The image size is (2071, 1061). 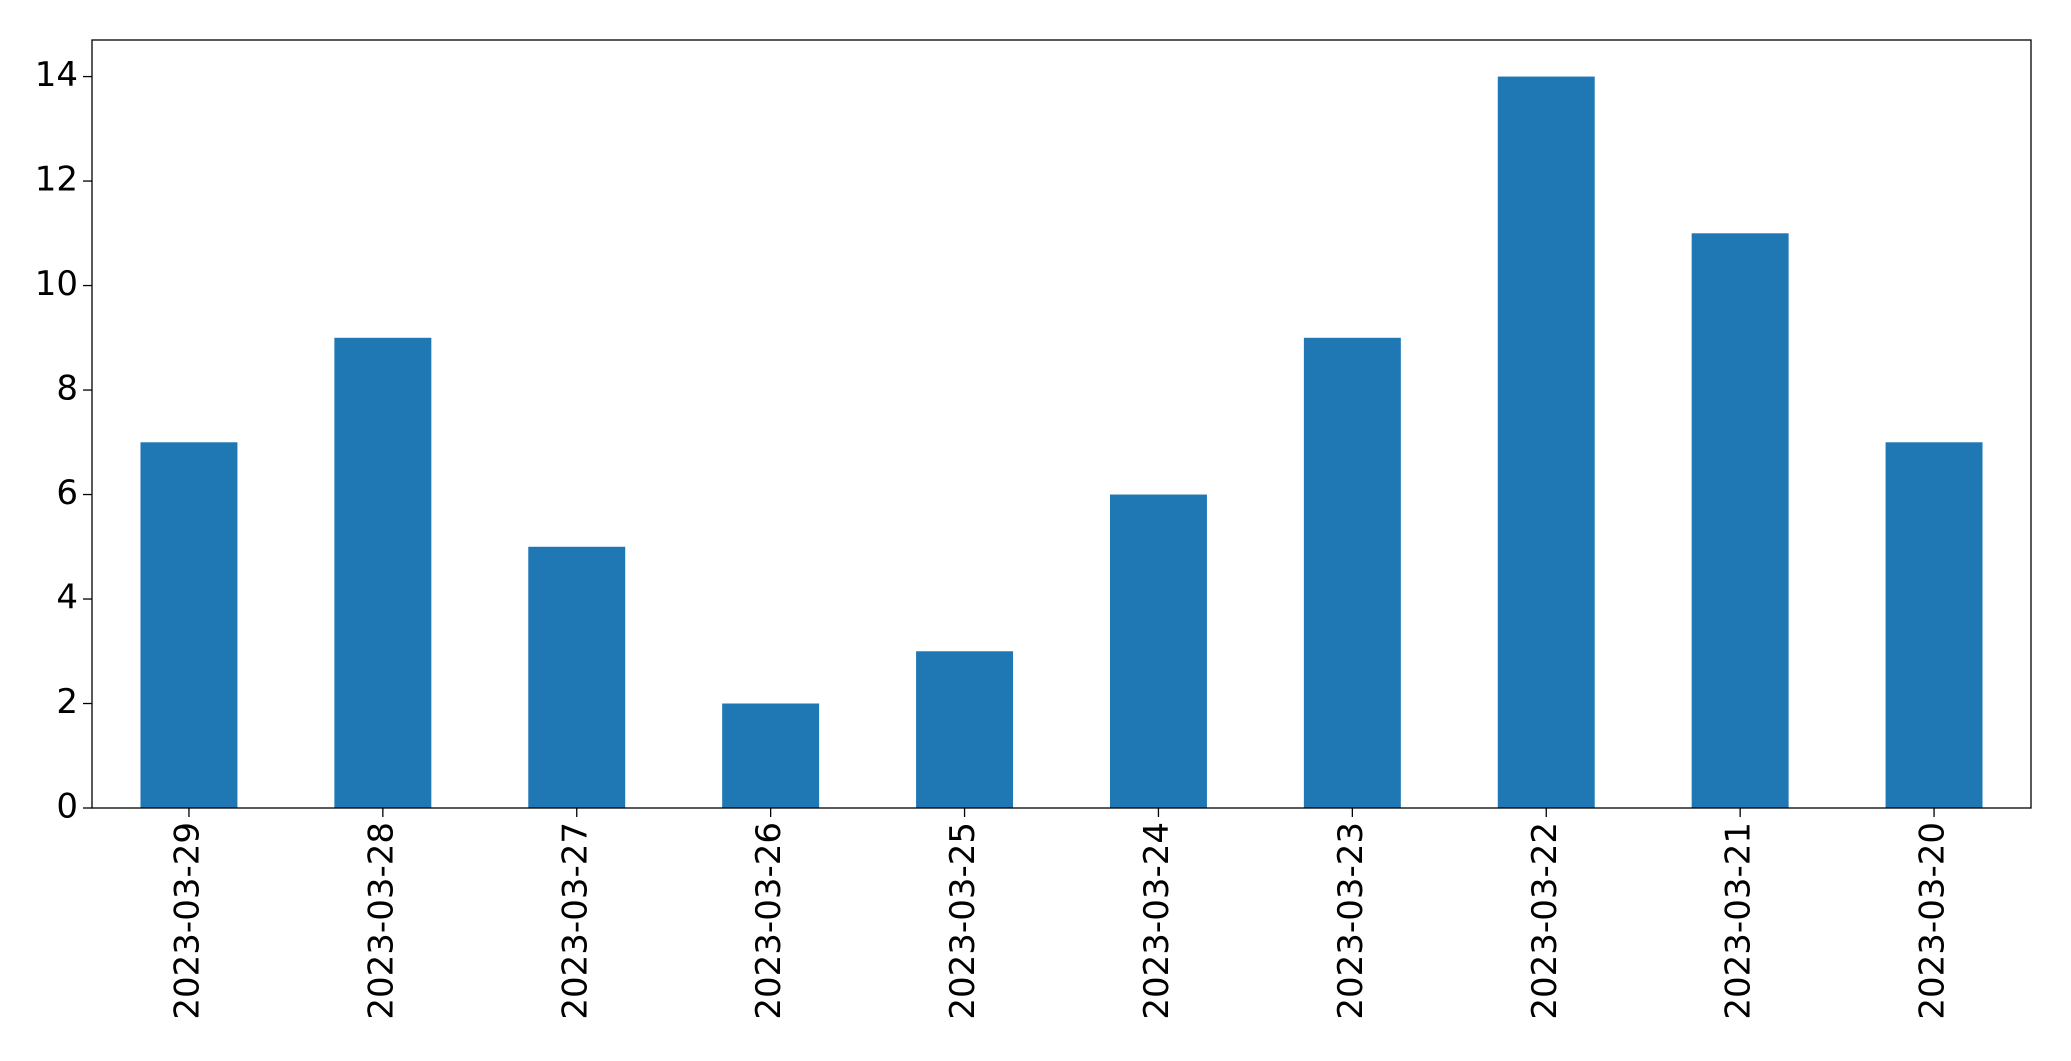 What do you see at coordinates (575, 921) in the screenshot?
I see `x-tick-label: 2023-03-27` at bounding box center [575, 921].